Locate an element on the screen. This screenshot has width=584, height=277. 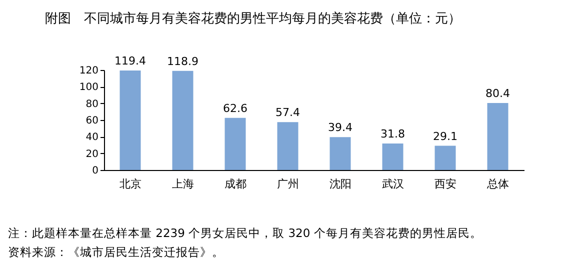
x-tick-label: 广州 is located at coordinates (287, 184).